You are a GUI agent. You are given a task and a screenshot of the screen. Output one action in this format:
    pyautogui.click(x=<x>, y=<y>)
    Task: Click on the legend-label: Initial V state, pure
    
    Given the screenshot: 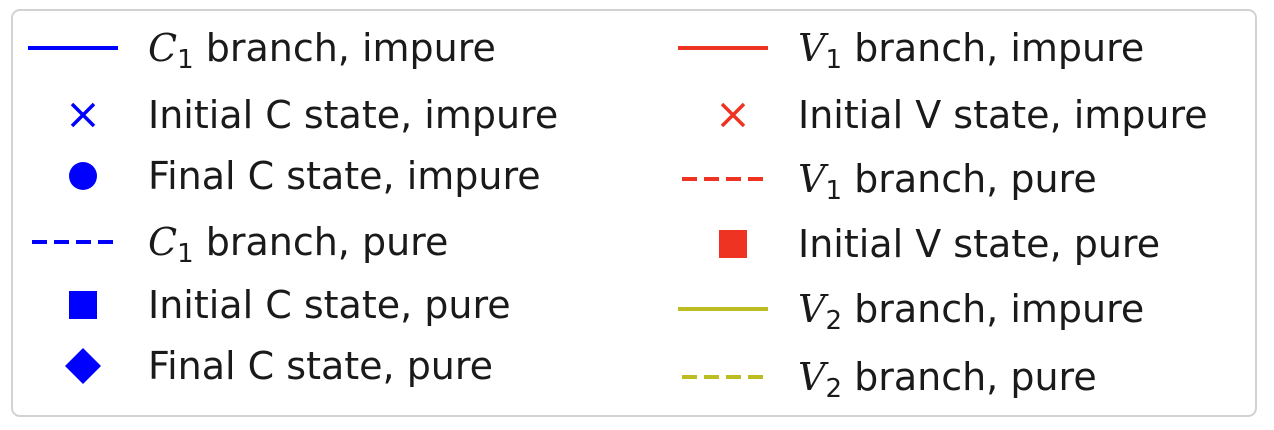 What is the action you would take?
    pyautogui.click(x=979, y=244)
    